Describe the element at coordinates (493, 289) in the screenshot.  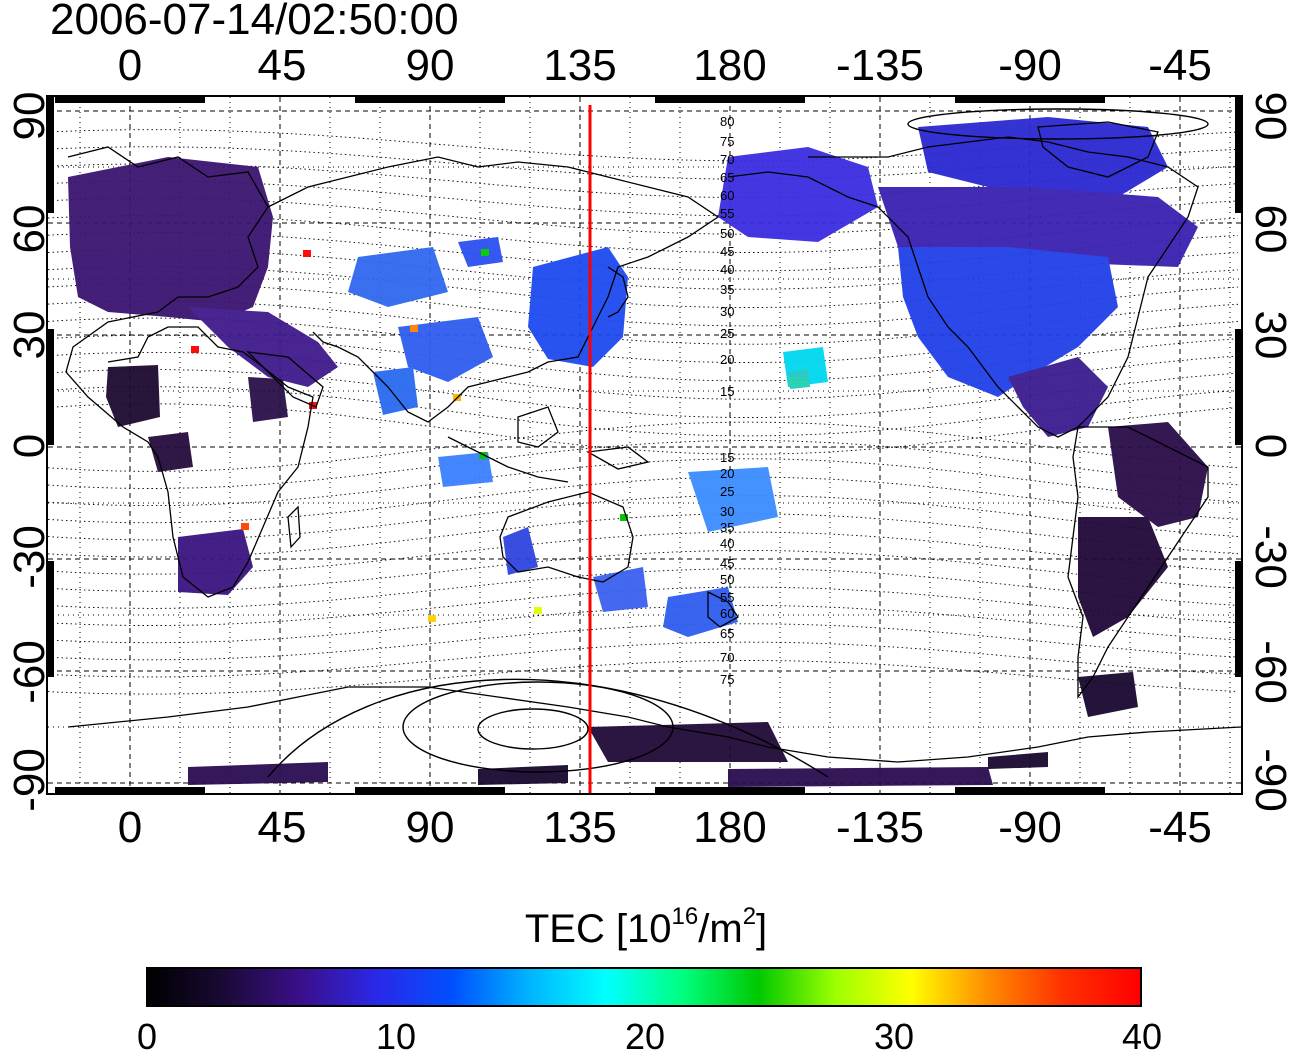
I see `coastline-asia` at that location.